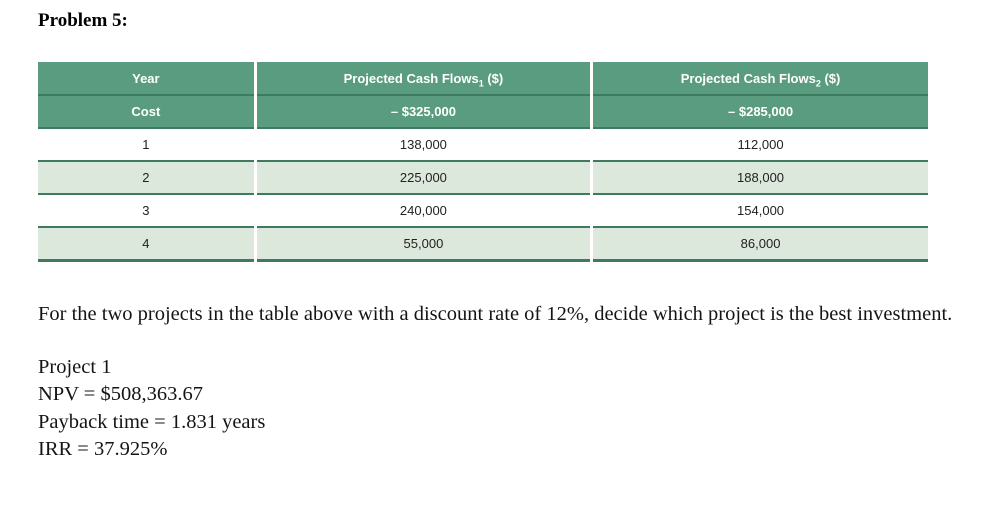 This screenshot has width=1001, height=532. I want to click on solution-project-label: Project 1, so click(75, 366).